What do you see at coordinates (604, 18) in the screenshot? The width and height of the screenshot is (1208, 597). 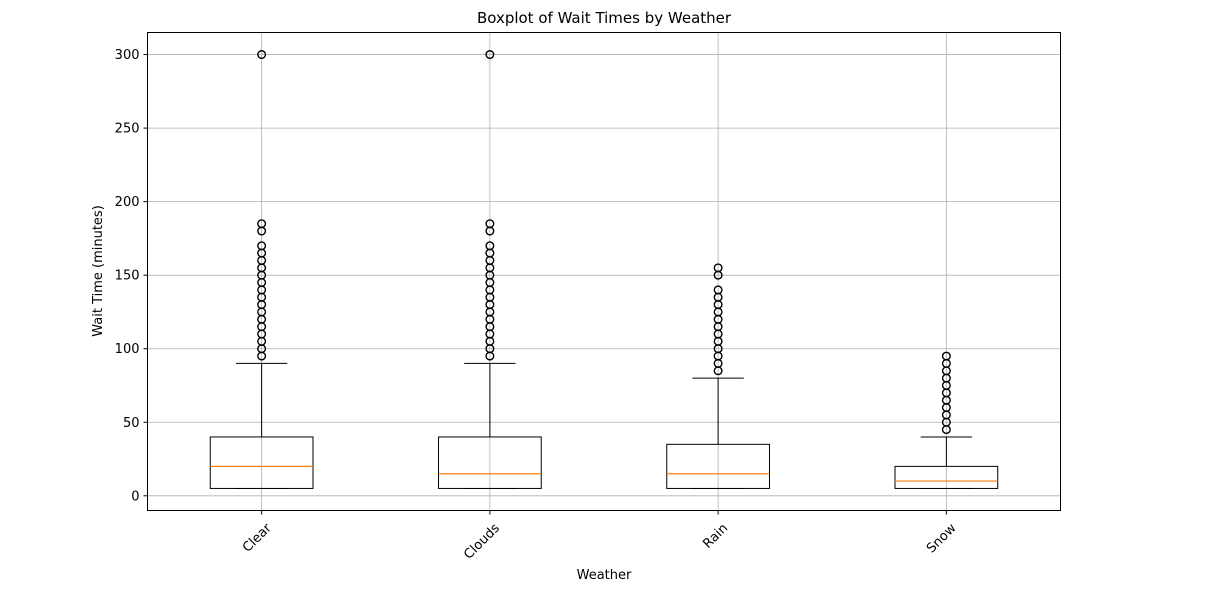 I see `chart-title: Boxplot of Wait Times by Weather` at bounding box center [604, 18].